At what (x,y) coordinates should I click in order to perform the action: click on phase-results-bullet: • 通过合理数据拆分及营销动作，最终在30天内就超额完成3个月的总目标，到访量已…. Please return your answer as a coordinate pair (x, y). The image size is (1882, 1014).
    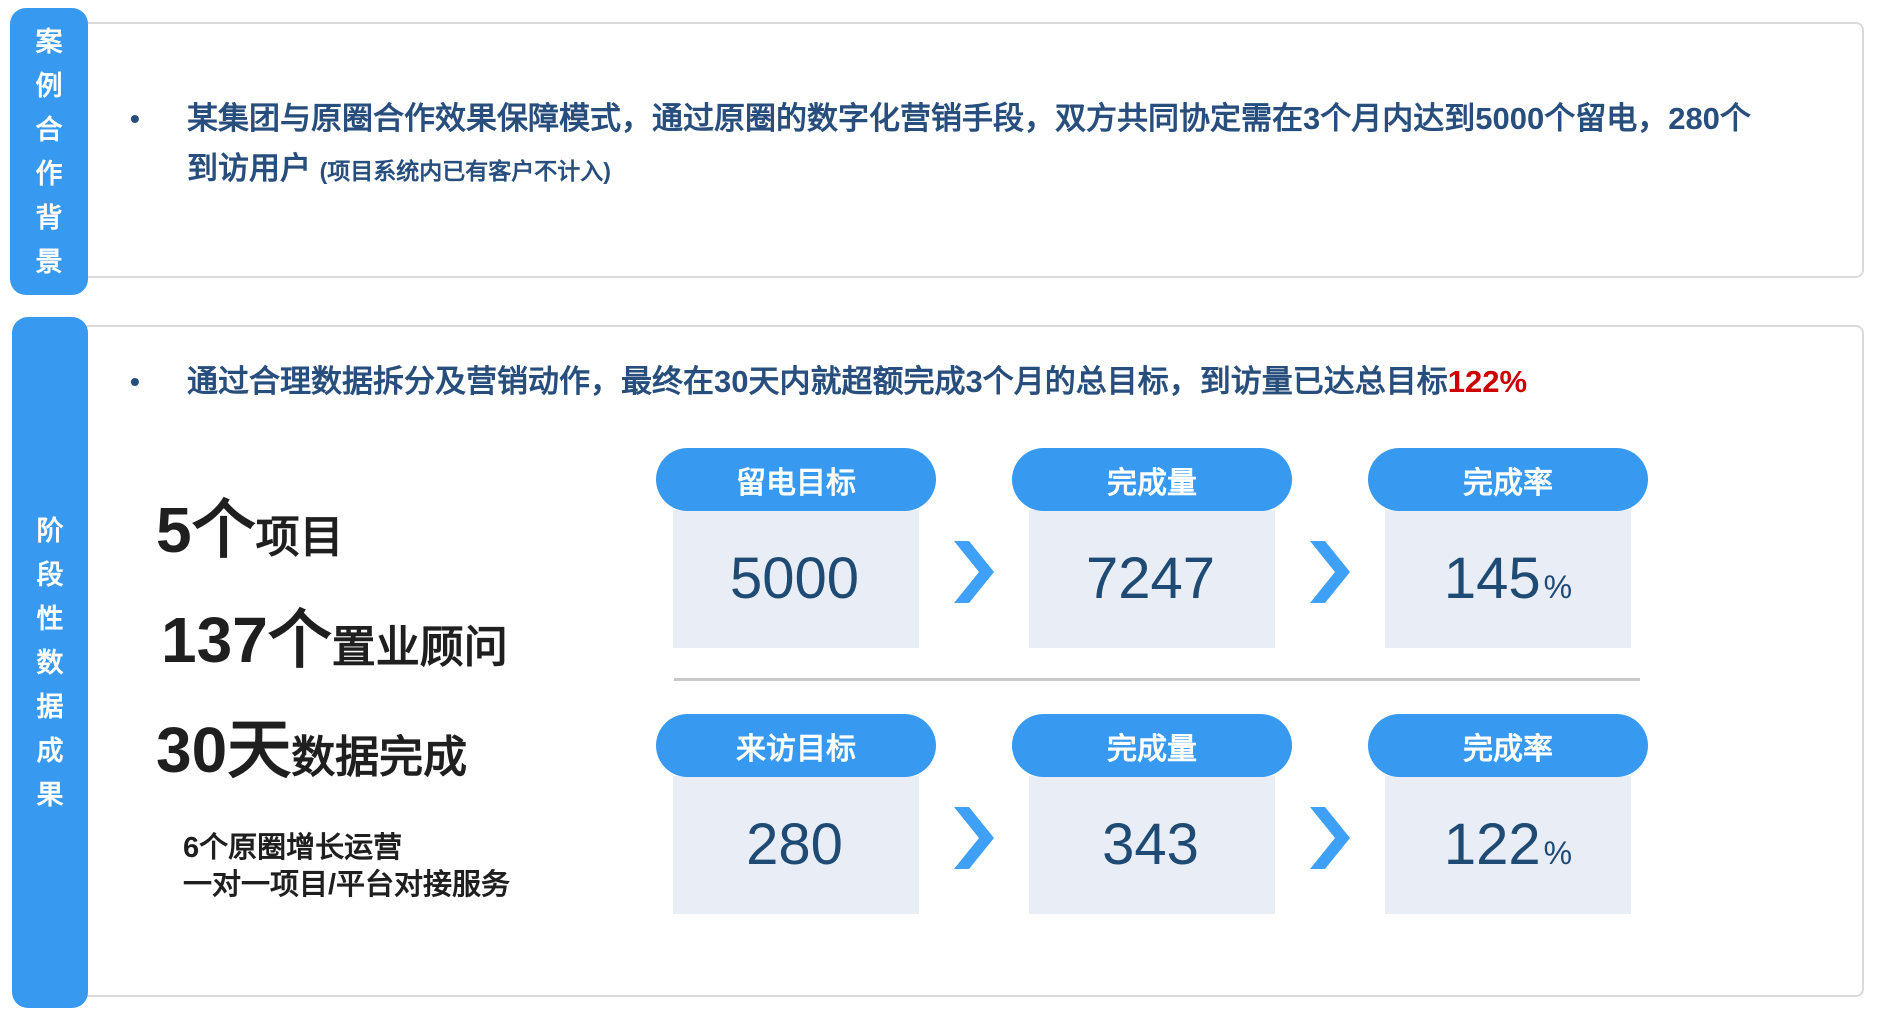
    Looking at the image, I should click on (828, 382).